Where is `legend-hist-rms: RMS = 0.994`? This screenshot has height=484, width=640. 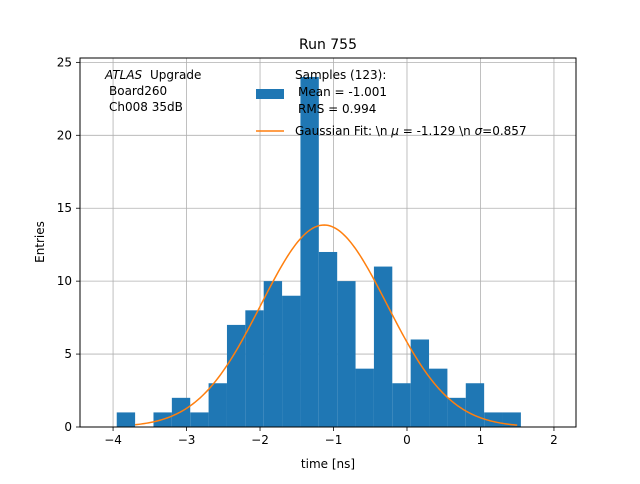
legend-hist-rms: RMS = 0.994 is located at coordinates (337, 109).